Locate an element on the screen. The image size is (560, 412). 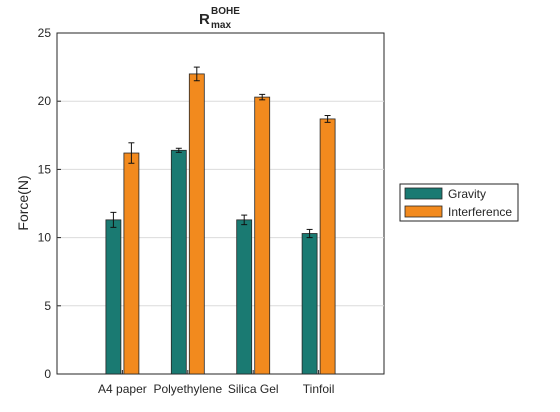
y-tick-labels: 0 5 10 15 20 25 is located at coordinates (45, 203).